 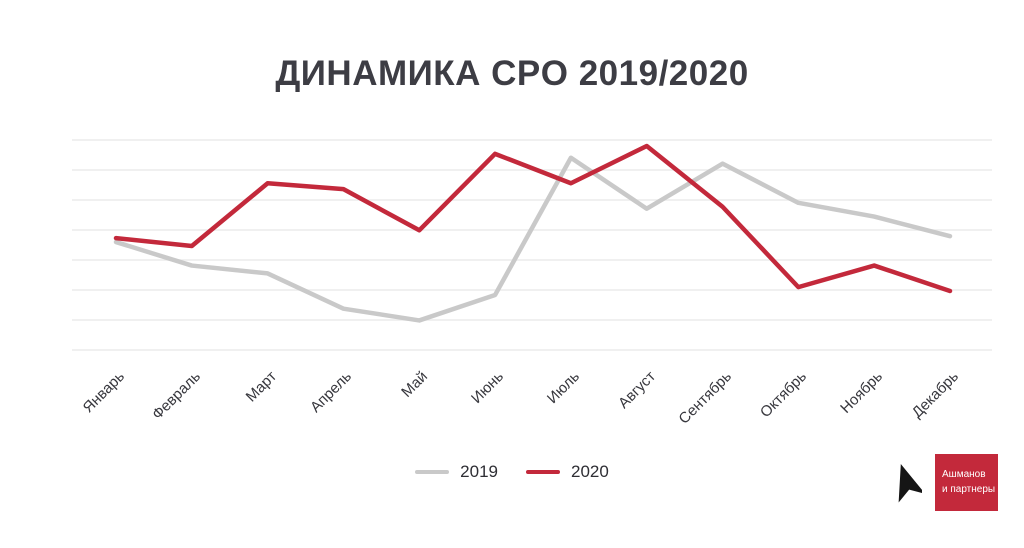 I want to click on legend-label: 2020, so click(x=590, y=471).